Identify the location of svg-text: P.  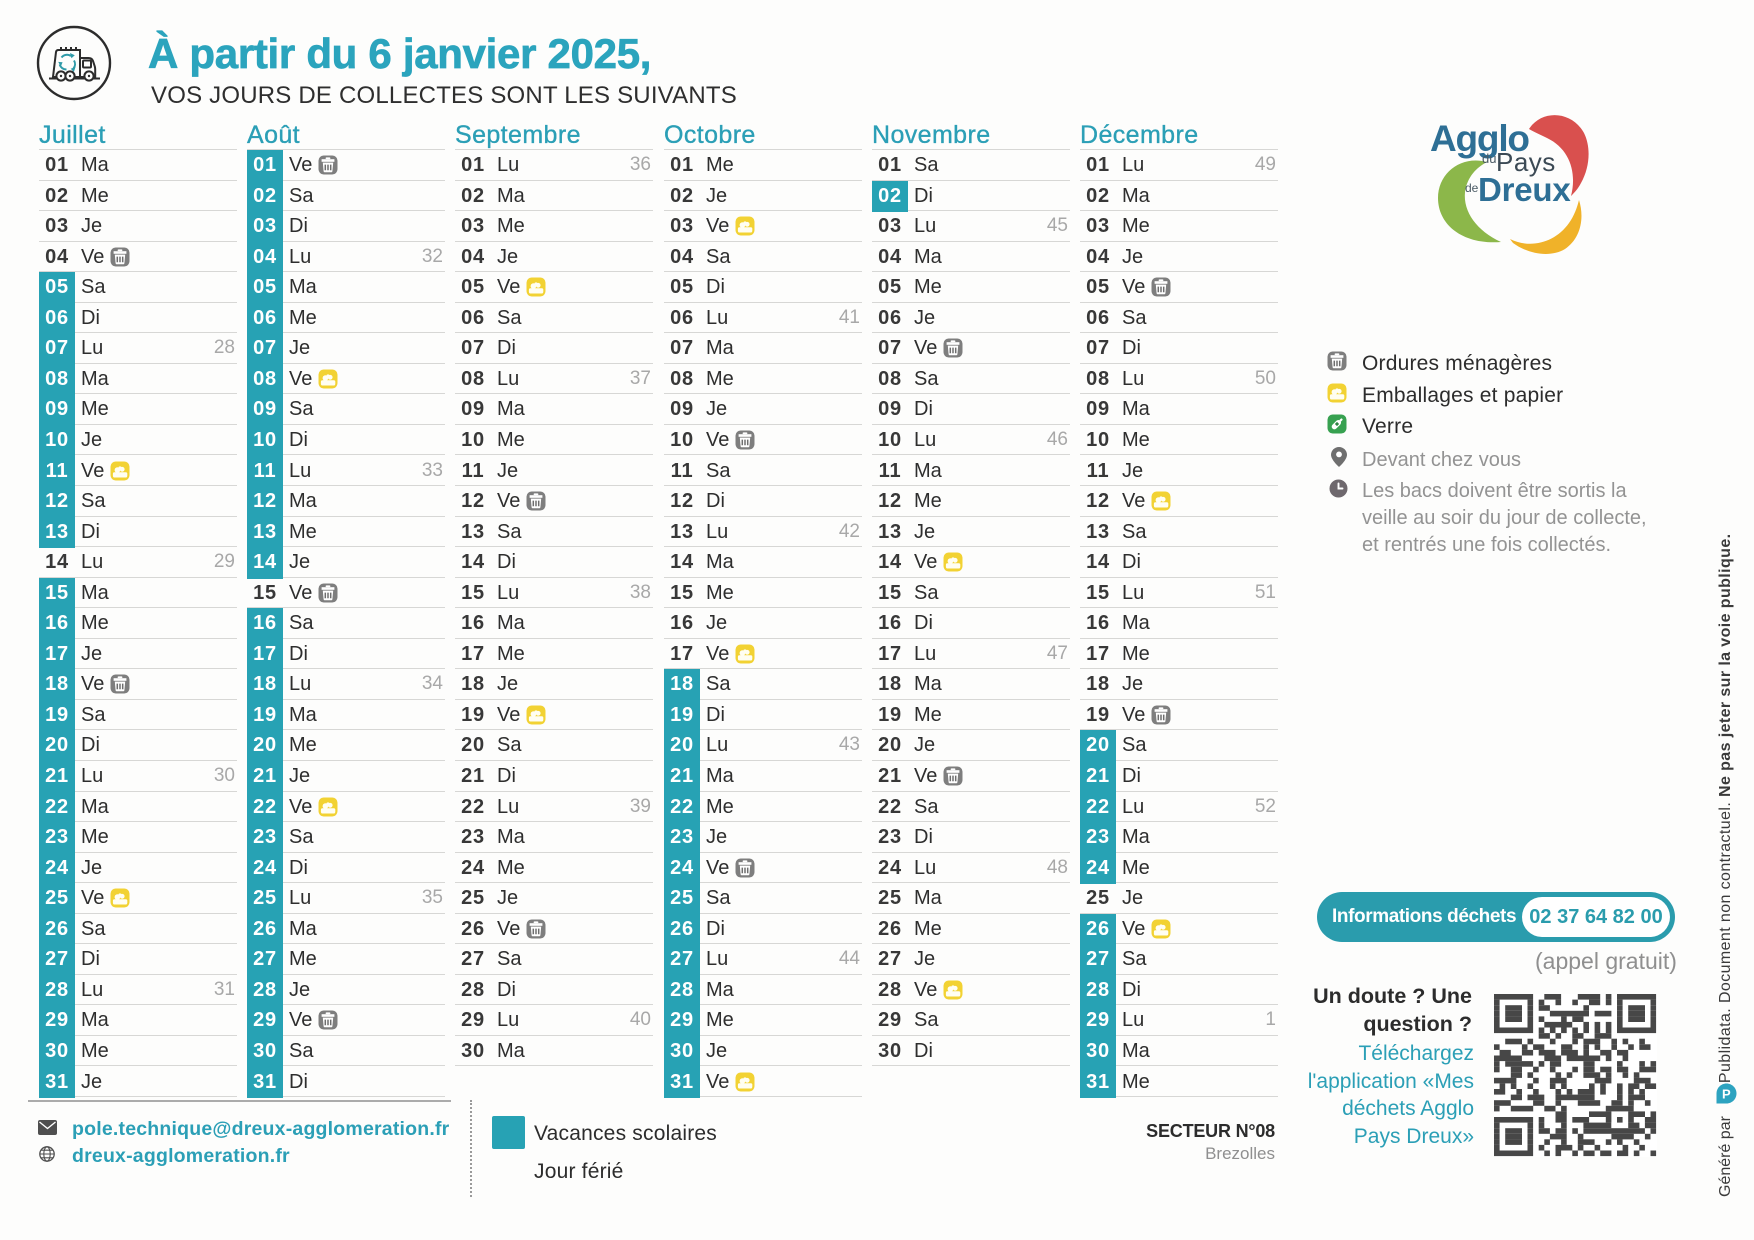
(1726, 1094).